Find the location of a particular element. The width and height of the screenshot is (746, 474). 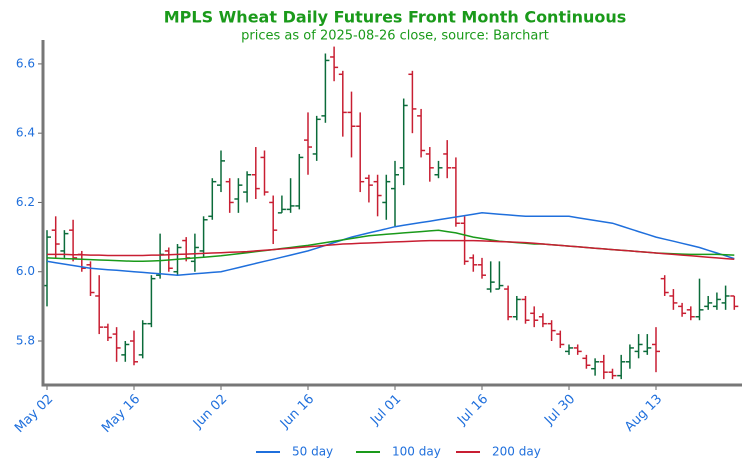

x-tick-label: Jul 16 is located at coordinates (472, 410).